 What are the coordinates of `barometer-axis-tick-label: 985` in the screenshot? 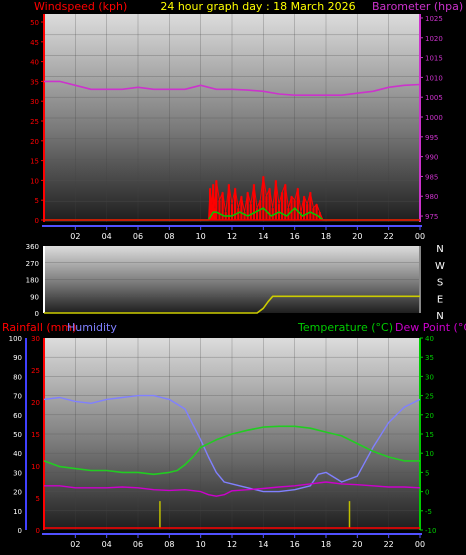 It's located at (431, 177).